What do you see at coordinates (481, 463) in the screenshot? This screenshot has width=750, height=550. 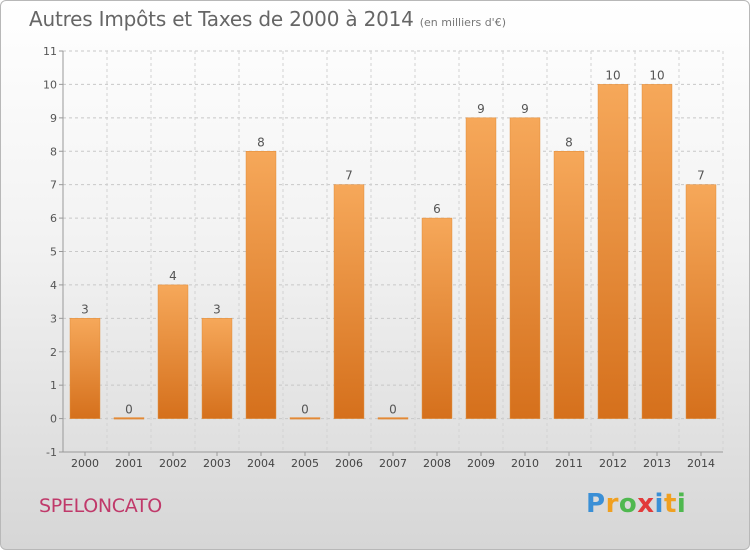 I see `x-tick-label: 2009` at bounding box center [481, 463].